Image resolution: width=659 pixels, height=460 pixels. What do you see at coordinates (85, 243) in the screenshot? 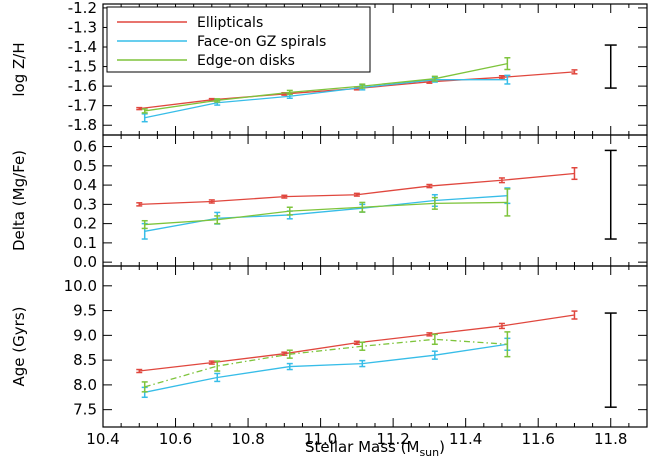
I see `y-tick-label: 0.1` at bounding box center [85, 243].